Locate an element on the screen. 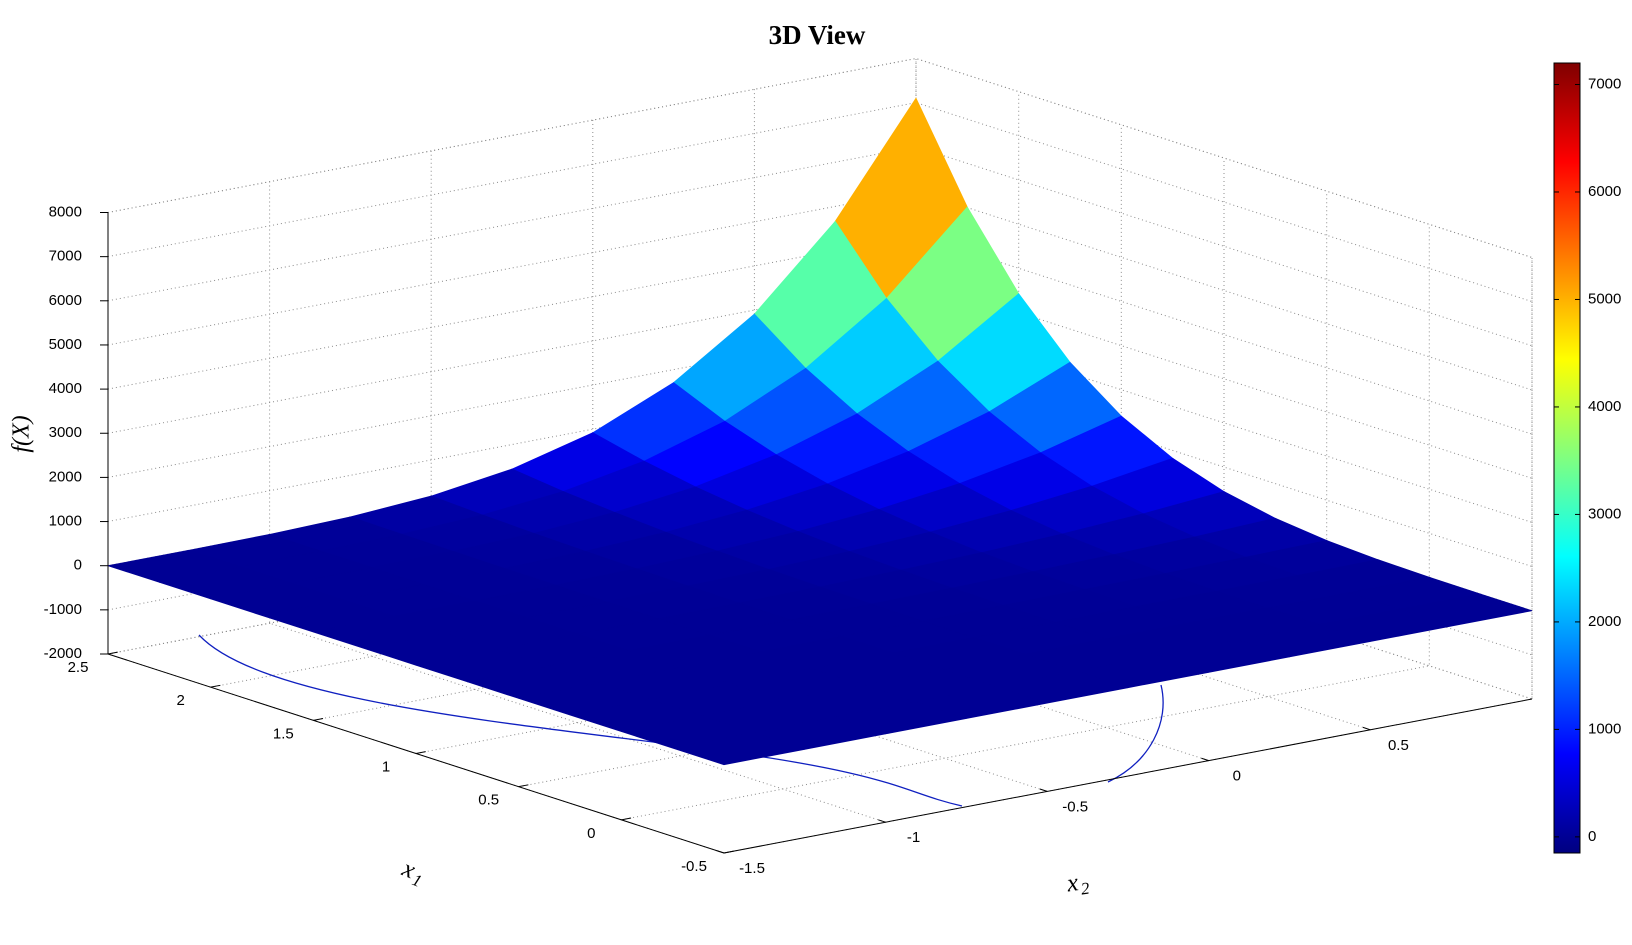 The width and height of the screenshot is (1632, 945). y-tick-label: -1 is located at coordinates (913, 837).